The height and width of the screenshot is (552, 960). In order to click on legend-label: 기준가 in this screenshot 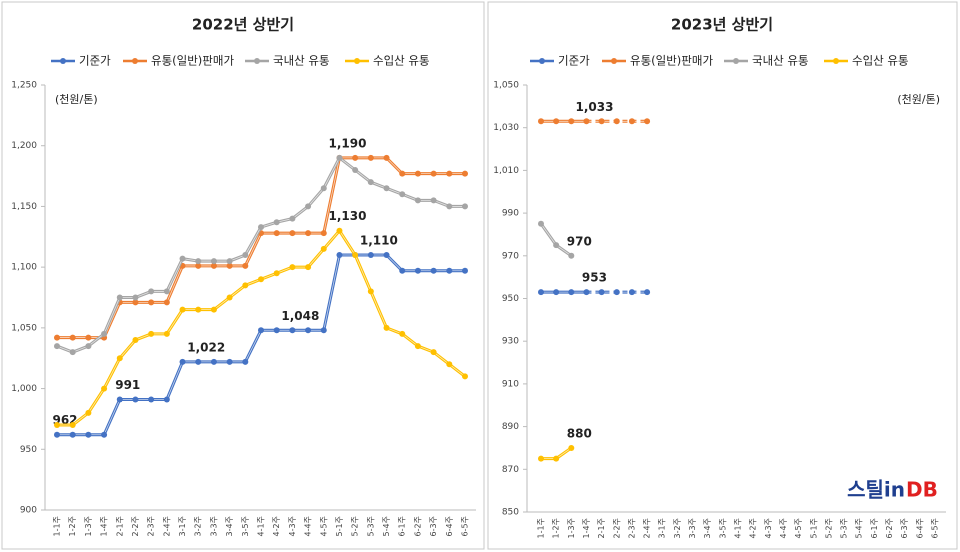, I will do `click(574, 61)`.